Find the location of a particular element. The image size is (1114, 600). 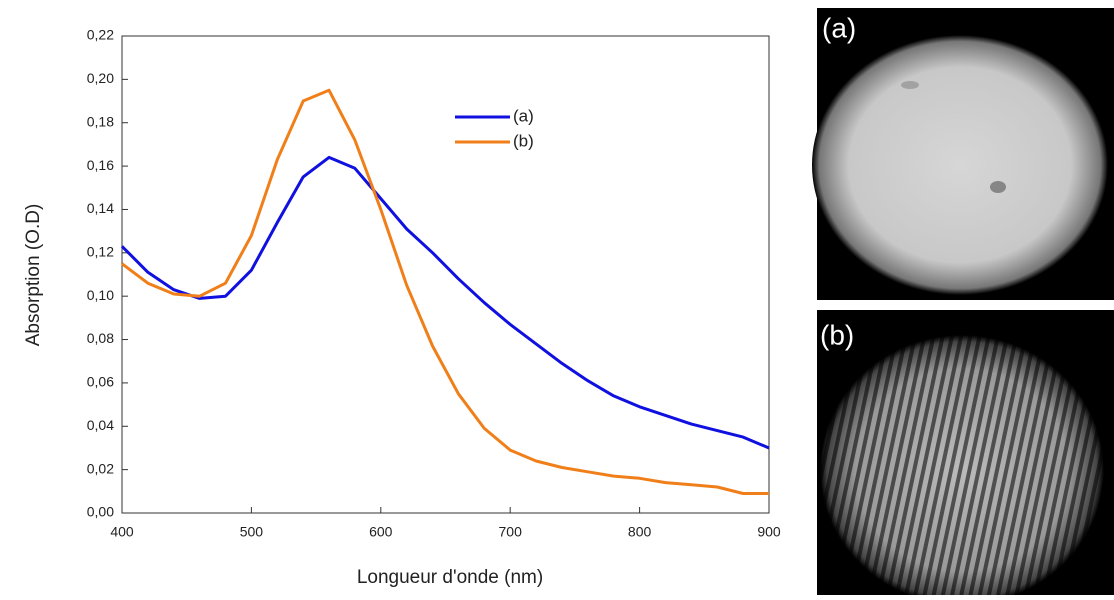

y-axis-label: Absorption (O.D) is located at coordinates (33, 275).